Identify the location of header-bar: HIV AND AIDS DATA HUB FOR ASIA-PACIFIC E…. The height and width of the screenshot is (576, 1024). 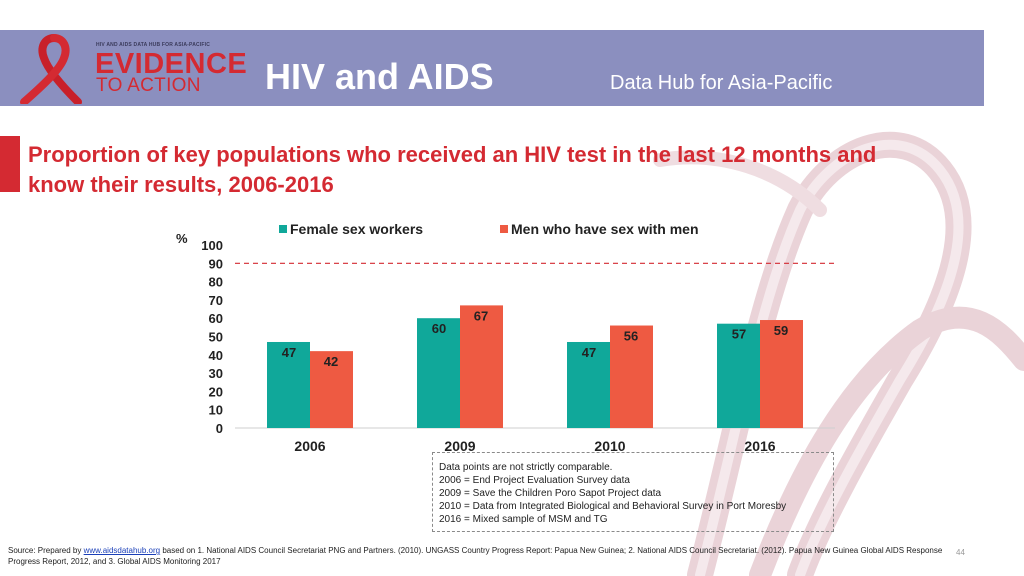
(492, 68).